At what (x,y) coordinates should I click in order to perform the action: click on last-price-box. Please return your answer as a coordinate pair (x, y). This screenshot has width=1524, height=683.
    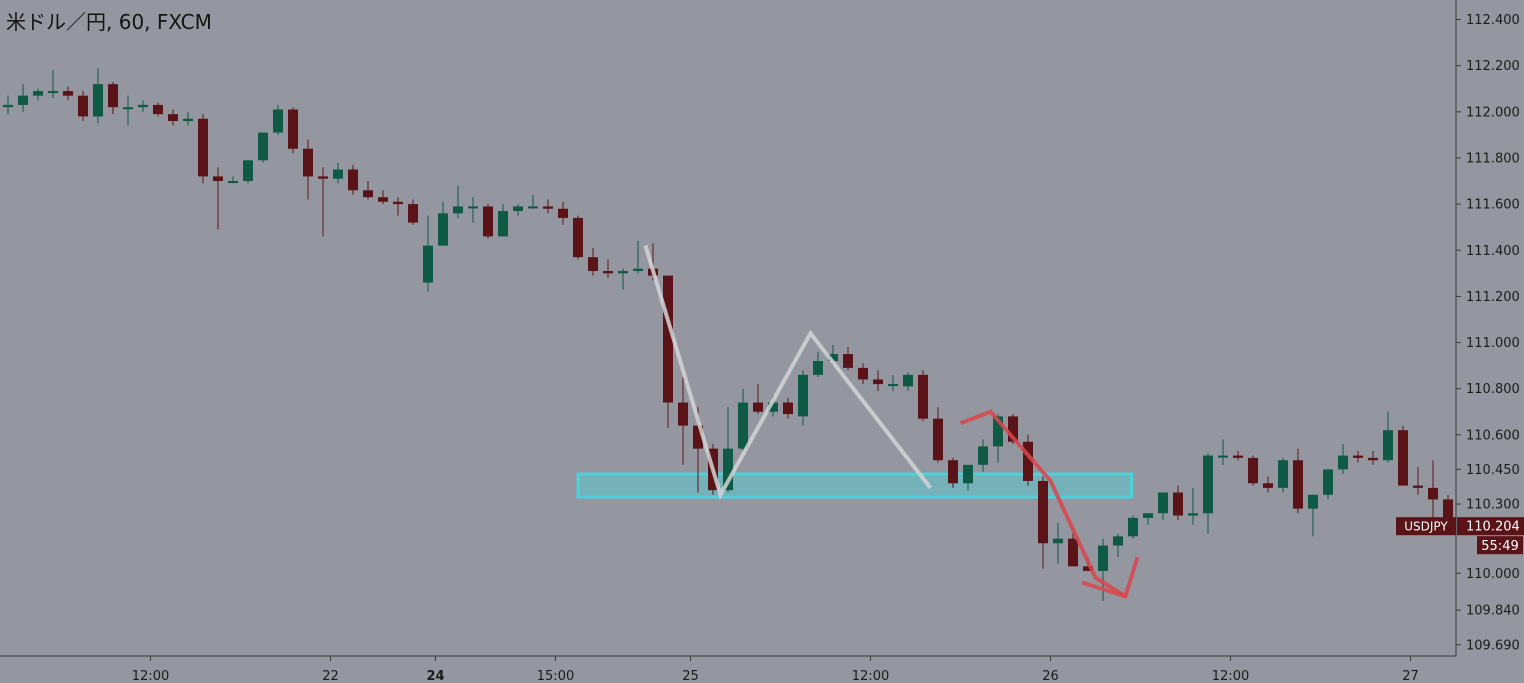
    Looking at the image, I should click on (1490, 526).